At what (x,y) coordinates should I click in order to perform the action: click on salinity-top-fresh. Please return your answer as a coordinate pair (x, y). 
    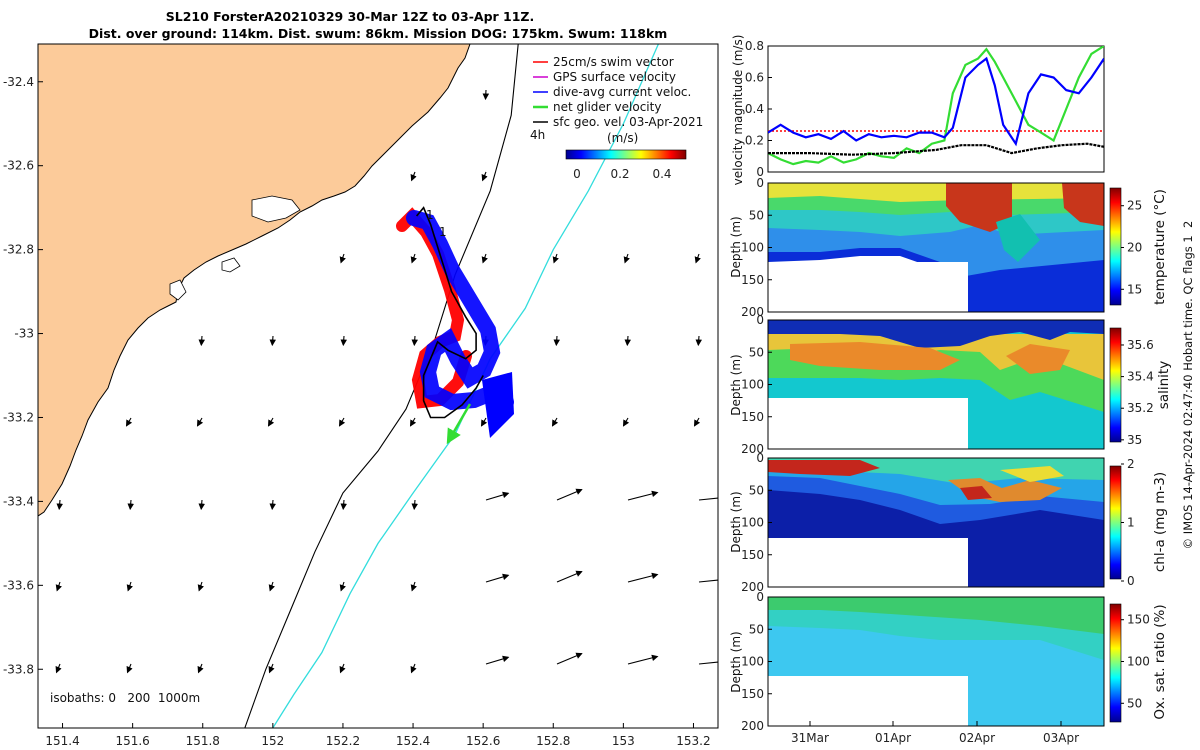
    Looking at the image, I should click on (936, 334).